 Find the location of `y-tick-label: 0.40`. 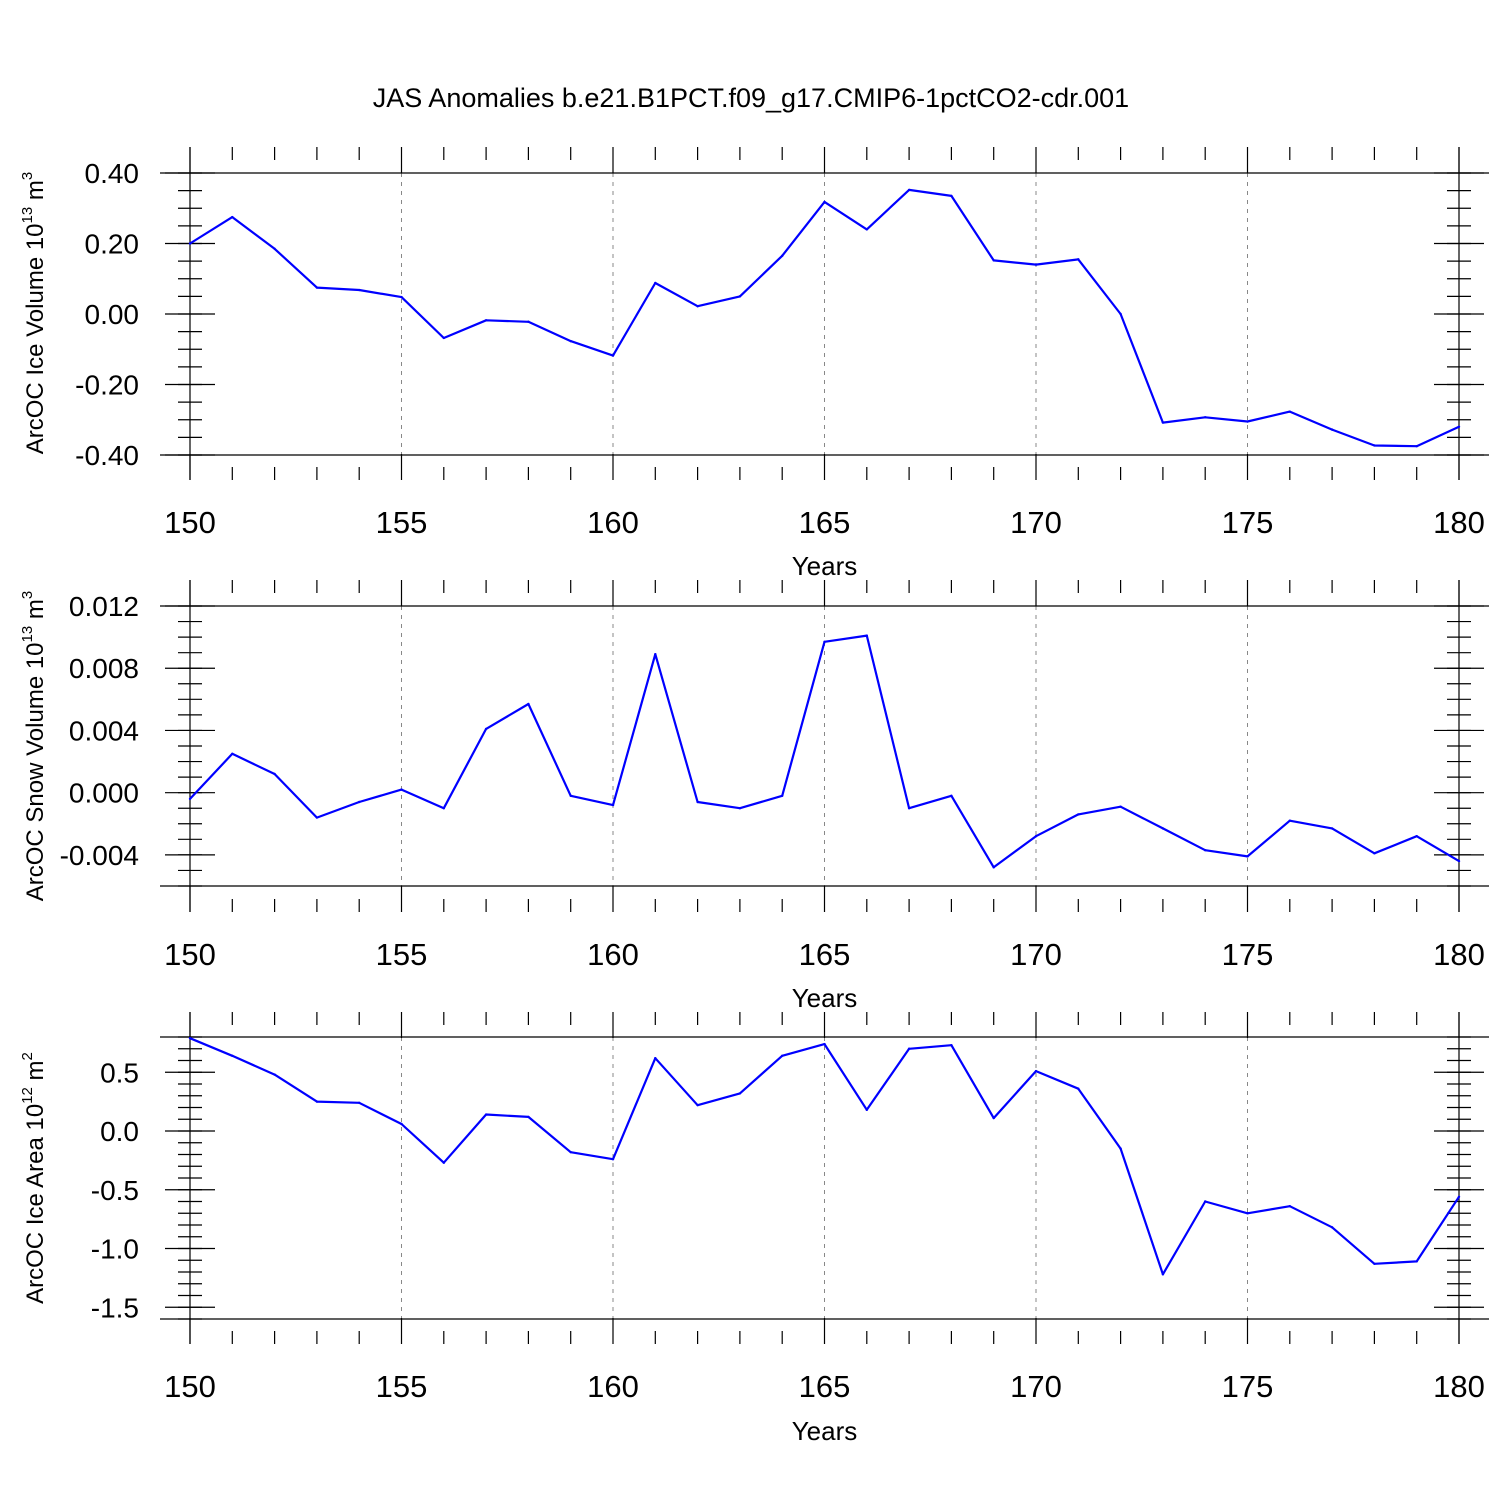

y-tick-label: 0.40 is located at coordinates (112, 173).